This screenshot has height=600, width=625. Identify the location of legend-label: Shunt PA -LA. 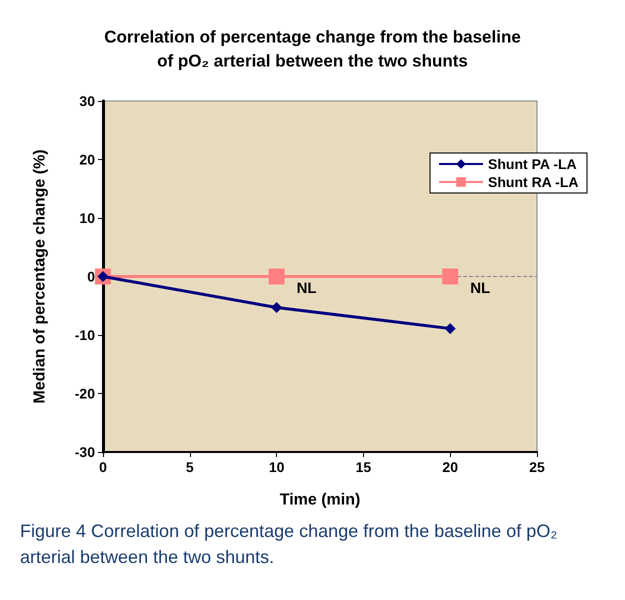
(532, 164).